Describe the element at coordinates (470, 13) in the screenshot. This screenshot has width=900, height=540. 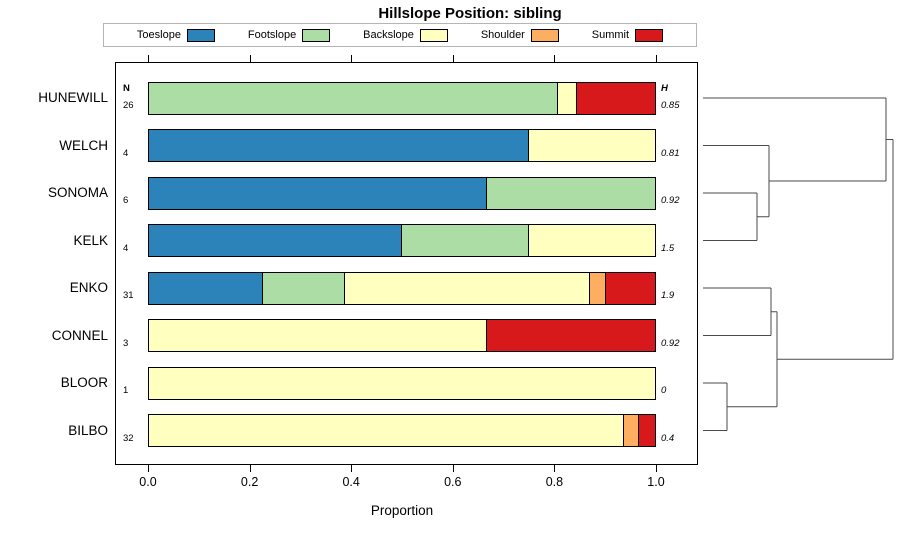
I see `chart-title: Hillslope Position: sibling` at that location.